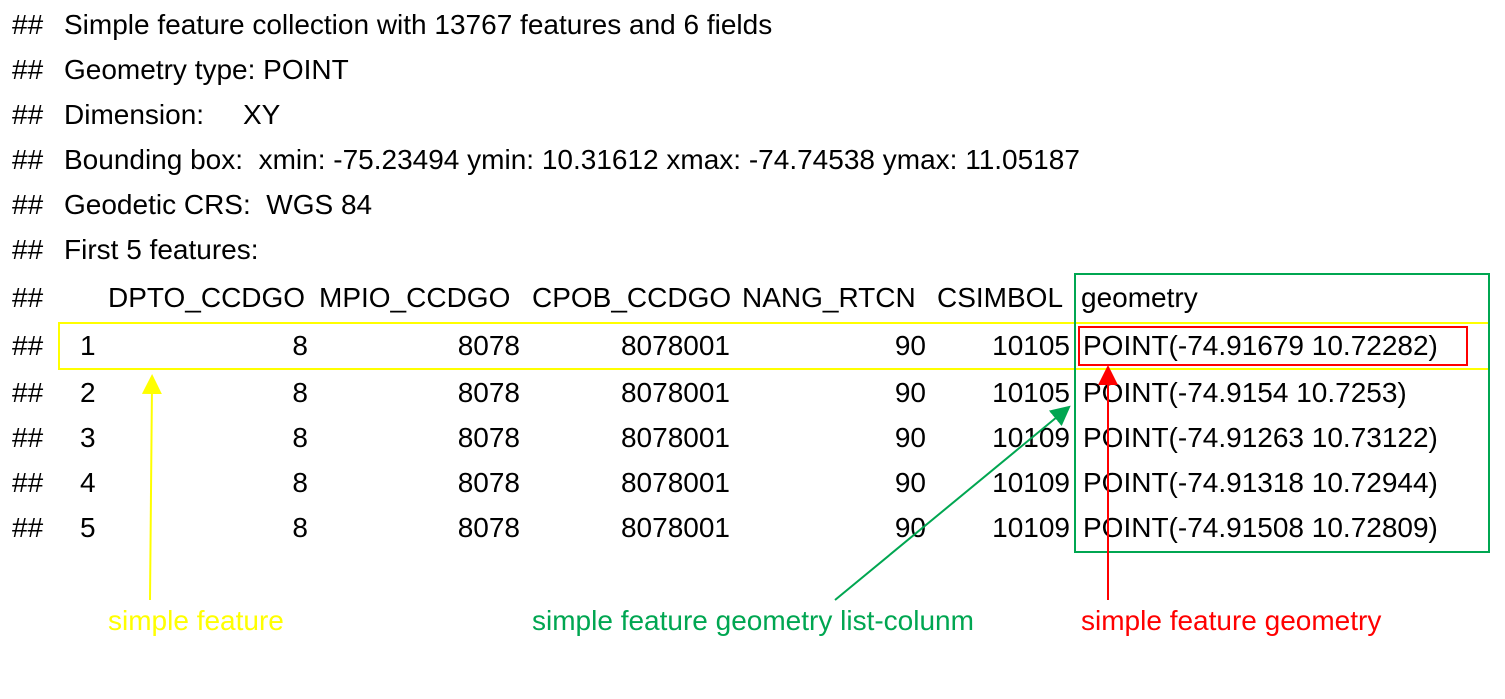 The width and height of the screenshot is (1505, 699). Describe the element at coordinates (196, 620) in the screenshot. I see `simple-feature-label: simple feature` at that location.